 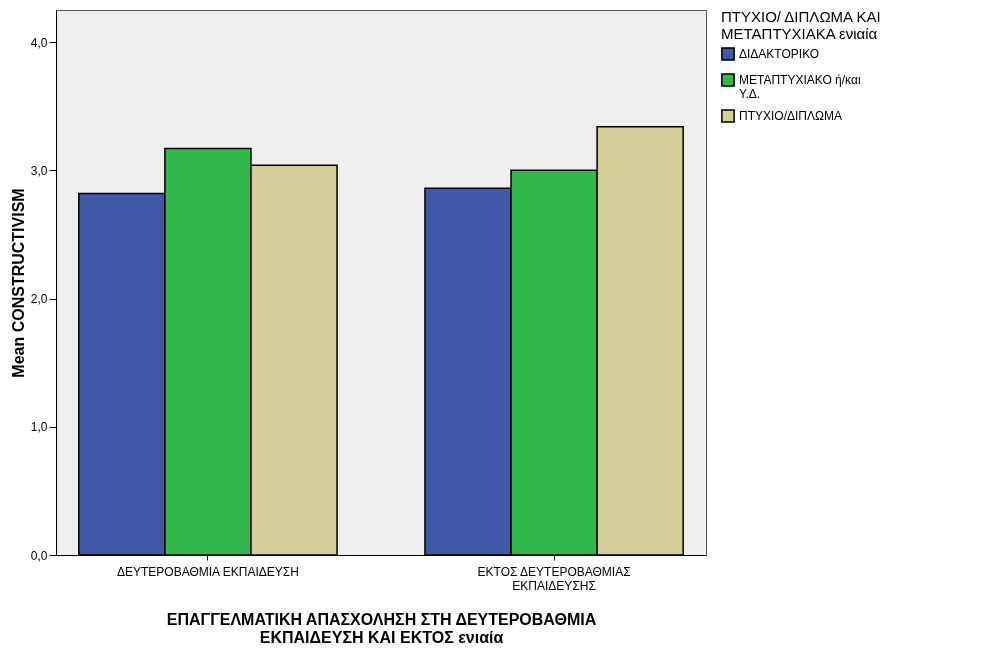 What do you see at coordinates (207, 571) in the screenshot?
I see `x-tick-label: ΔΕΥΤΕΡΟΒΑΘΜΙΑ ΕΚΠΑΙΔΕΥΣΗ` at bounding box center [207, 571].